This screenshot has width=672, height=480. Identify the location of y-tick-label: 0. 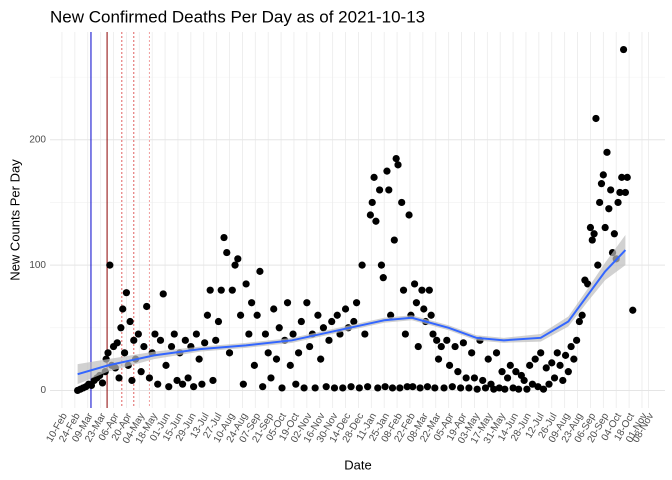
(43, 390).